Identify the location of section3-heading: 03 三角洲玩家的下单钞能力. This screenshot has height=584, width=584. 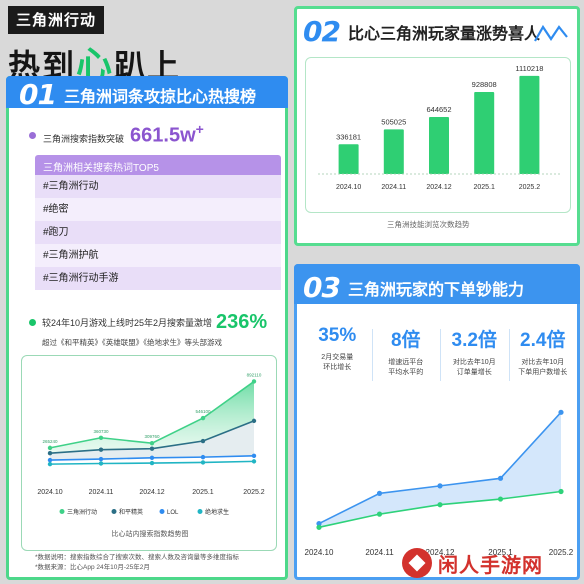
(413, 287).